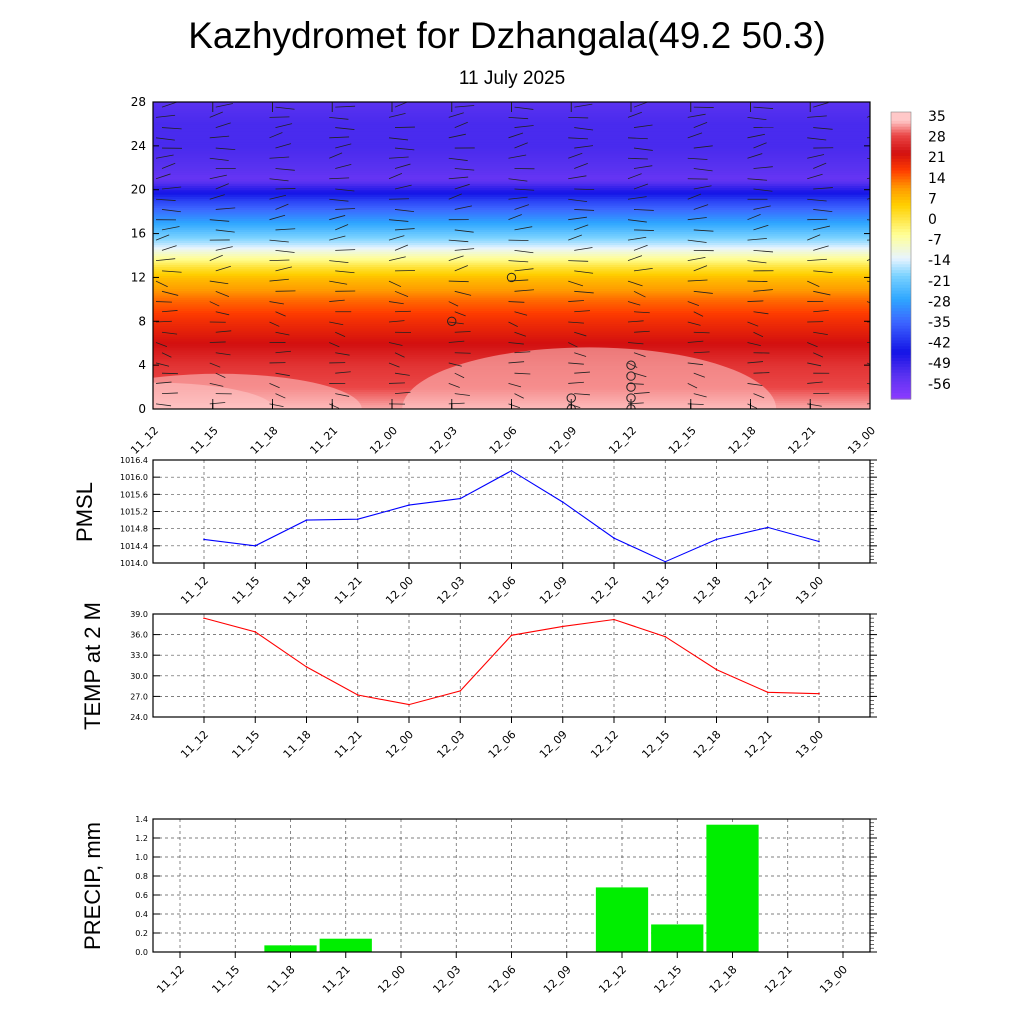 The image size is (1024, 1024). Describe the element at coordinates (84, 512) in the screenshot. I see `pmsl-y-label: PMSL` at that location.